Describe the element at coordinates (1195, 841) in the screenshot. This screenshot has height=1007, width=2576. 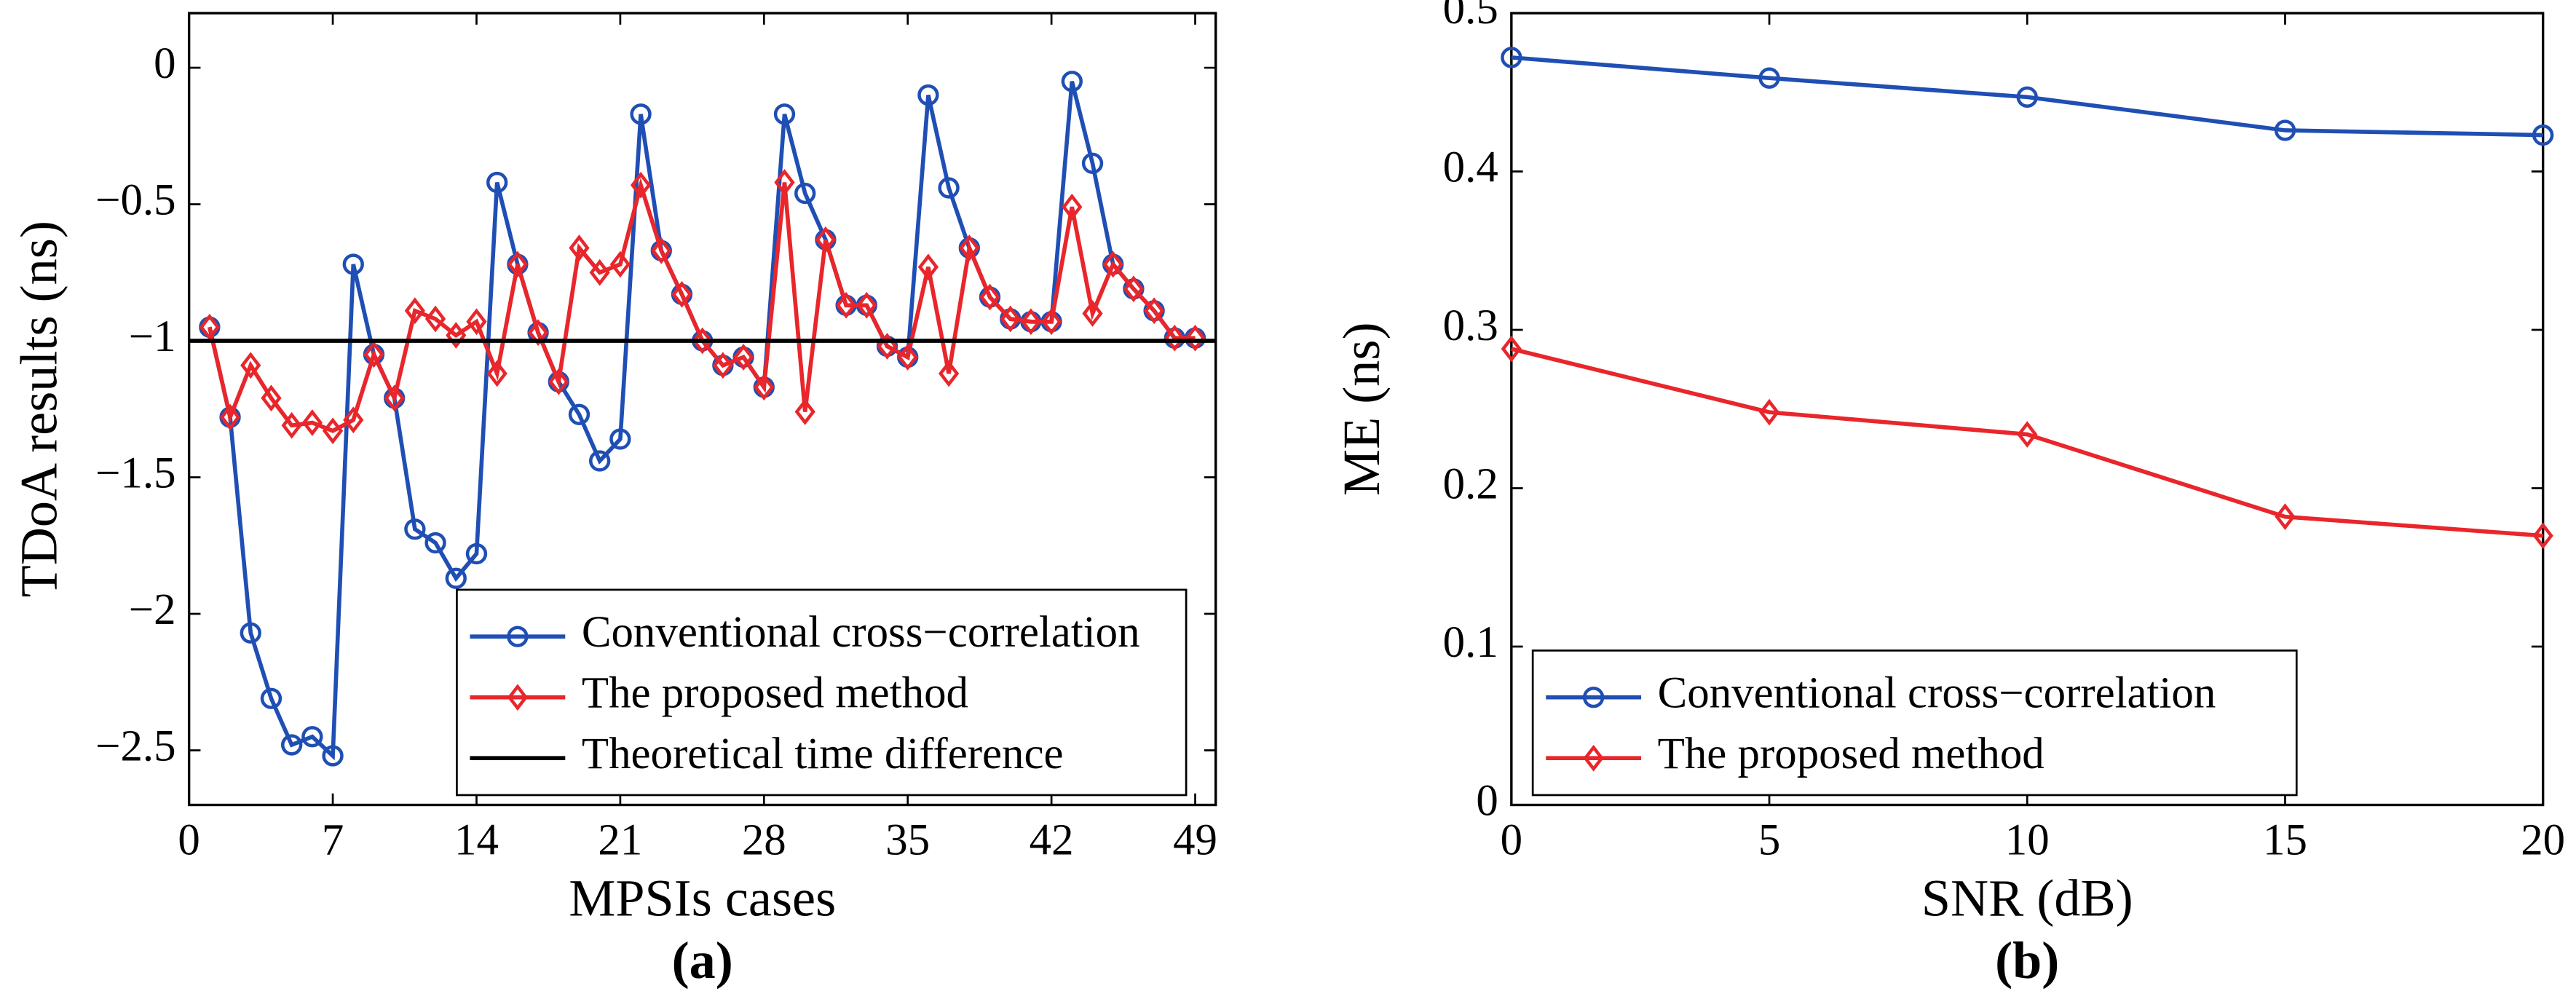
I see `x-tick-label: 49` at that location.